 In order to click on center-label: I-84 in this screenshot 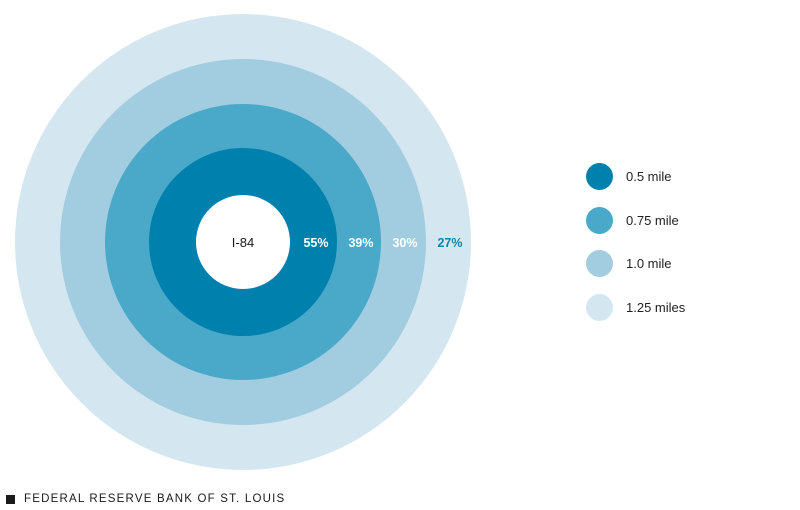, I will do `click(243, 242)`.